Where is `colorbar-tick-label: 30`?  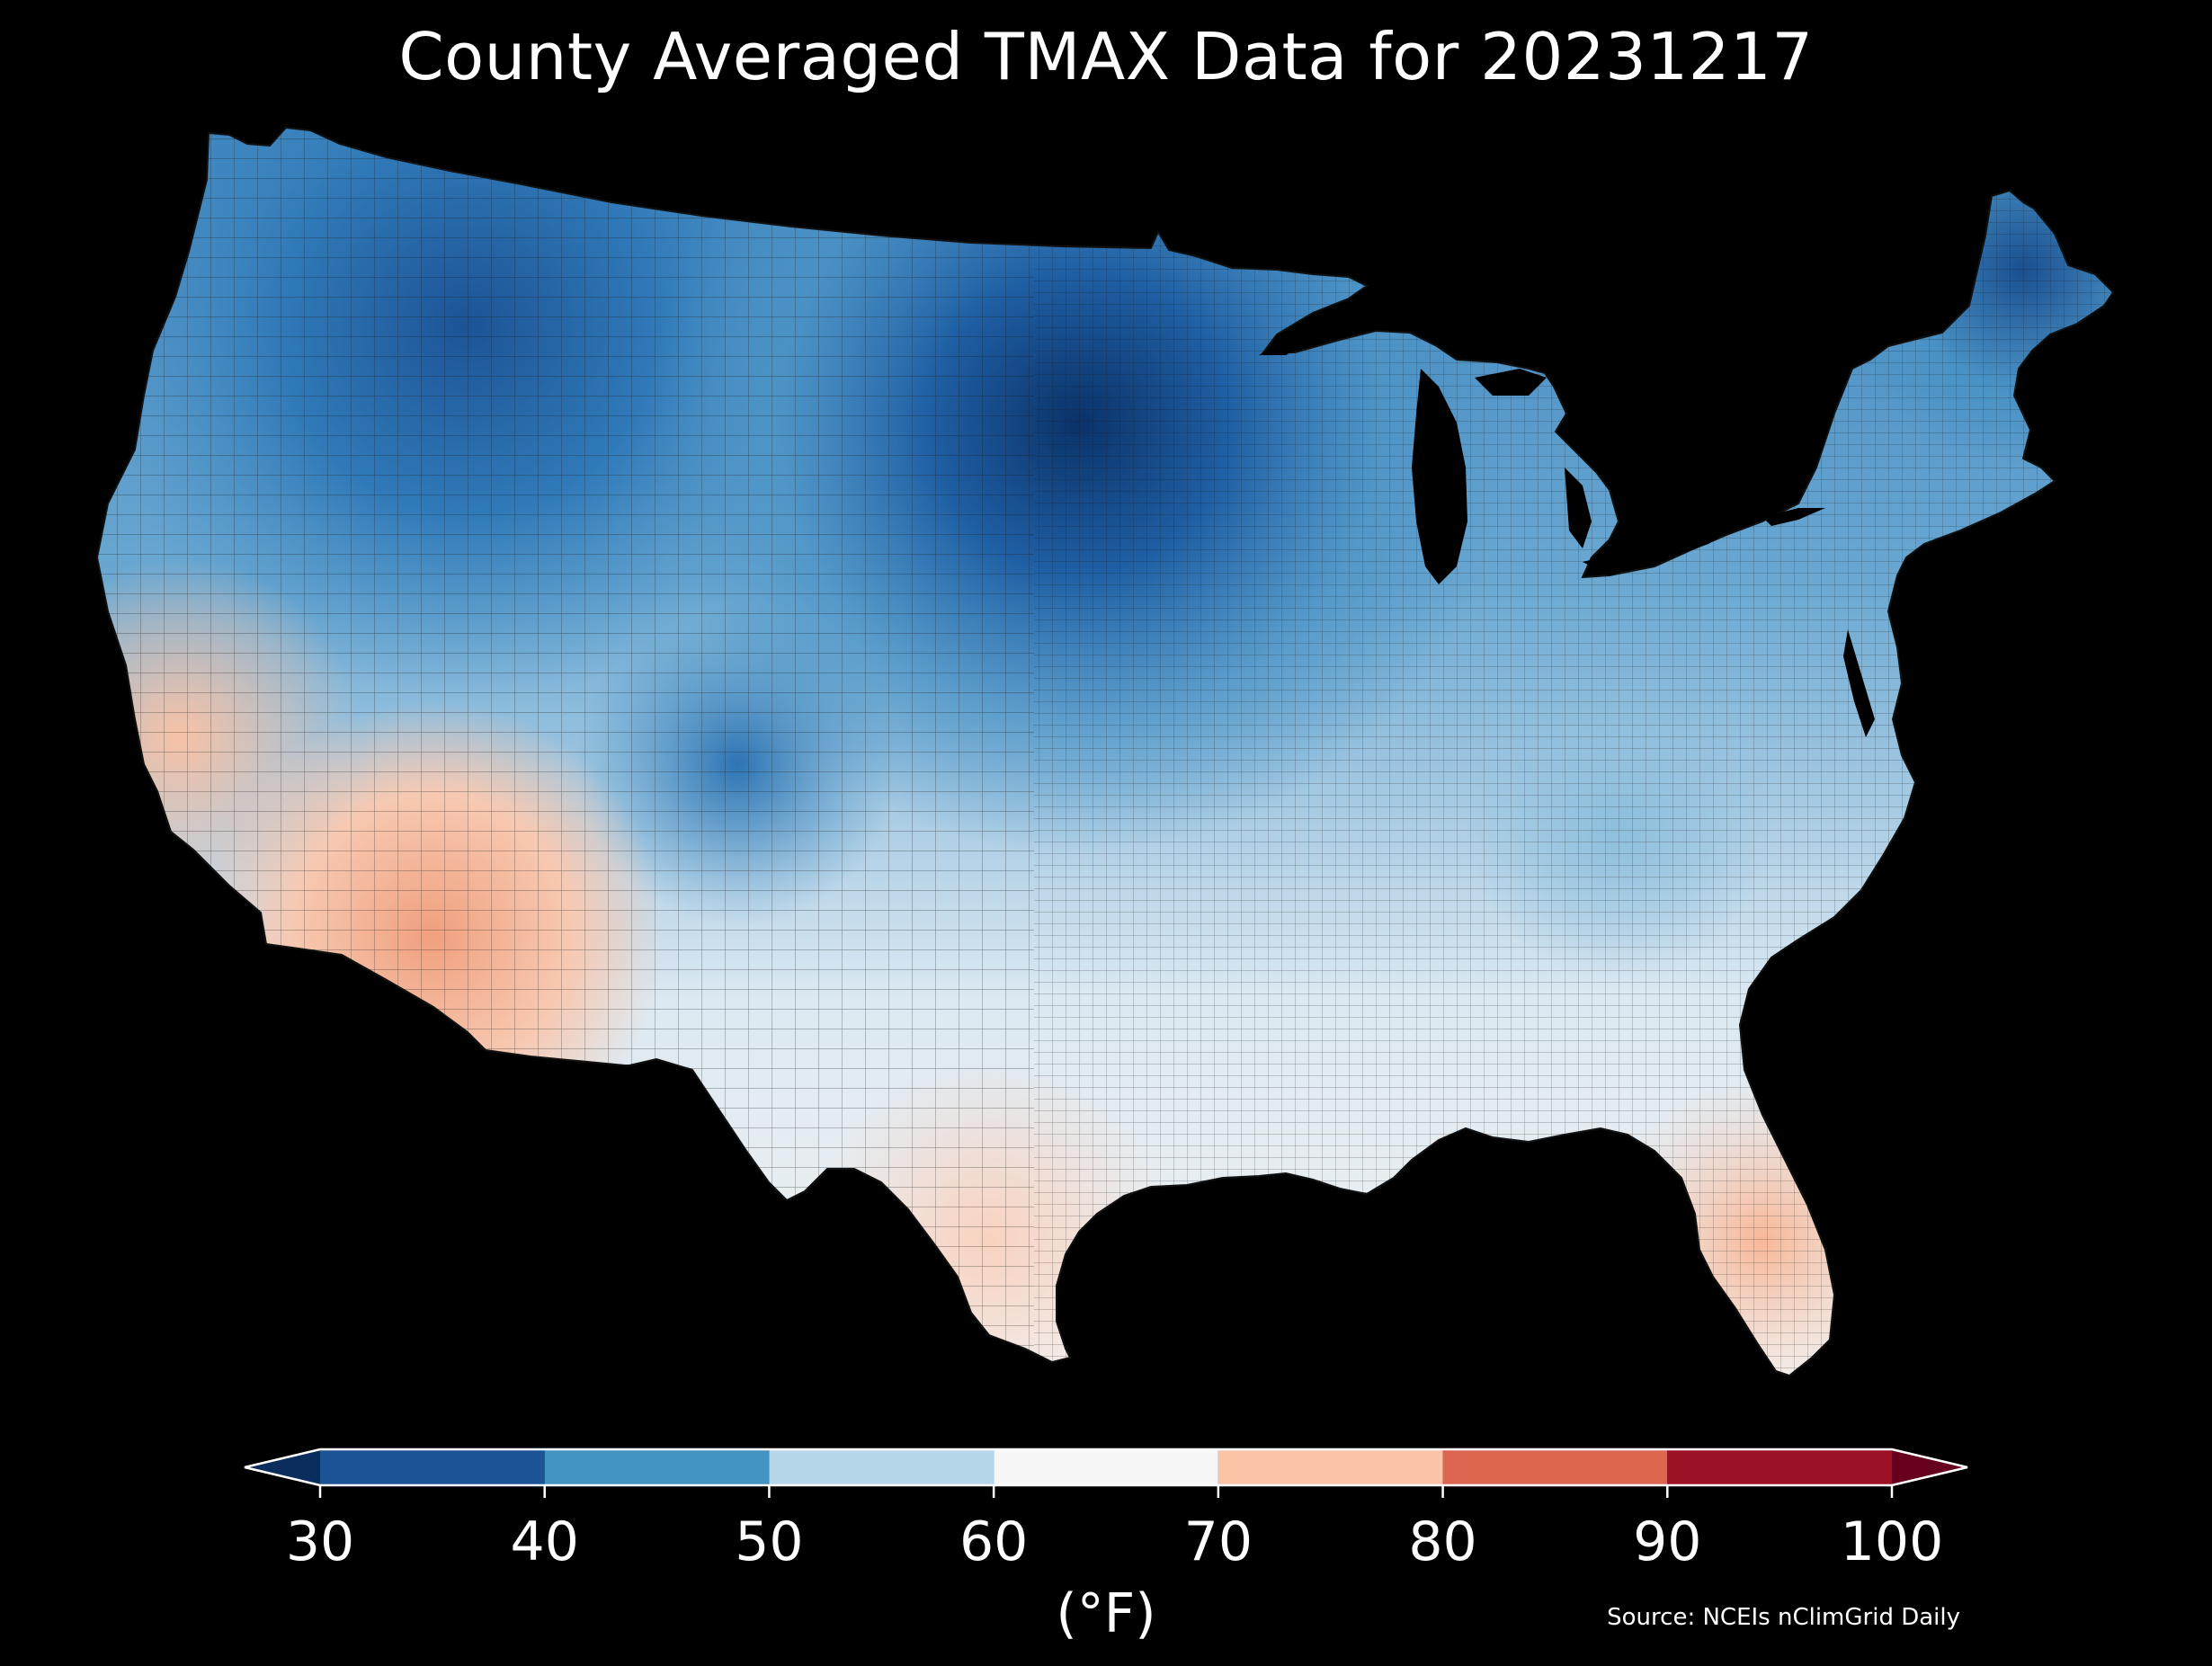
colorbar-tick-label: 30 is located at coordinates (320, 1542).